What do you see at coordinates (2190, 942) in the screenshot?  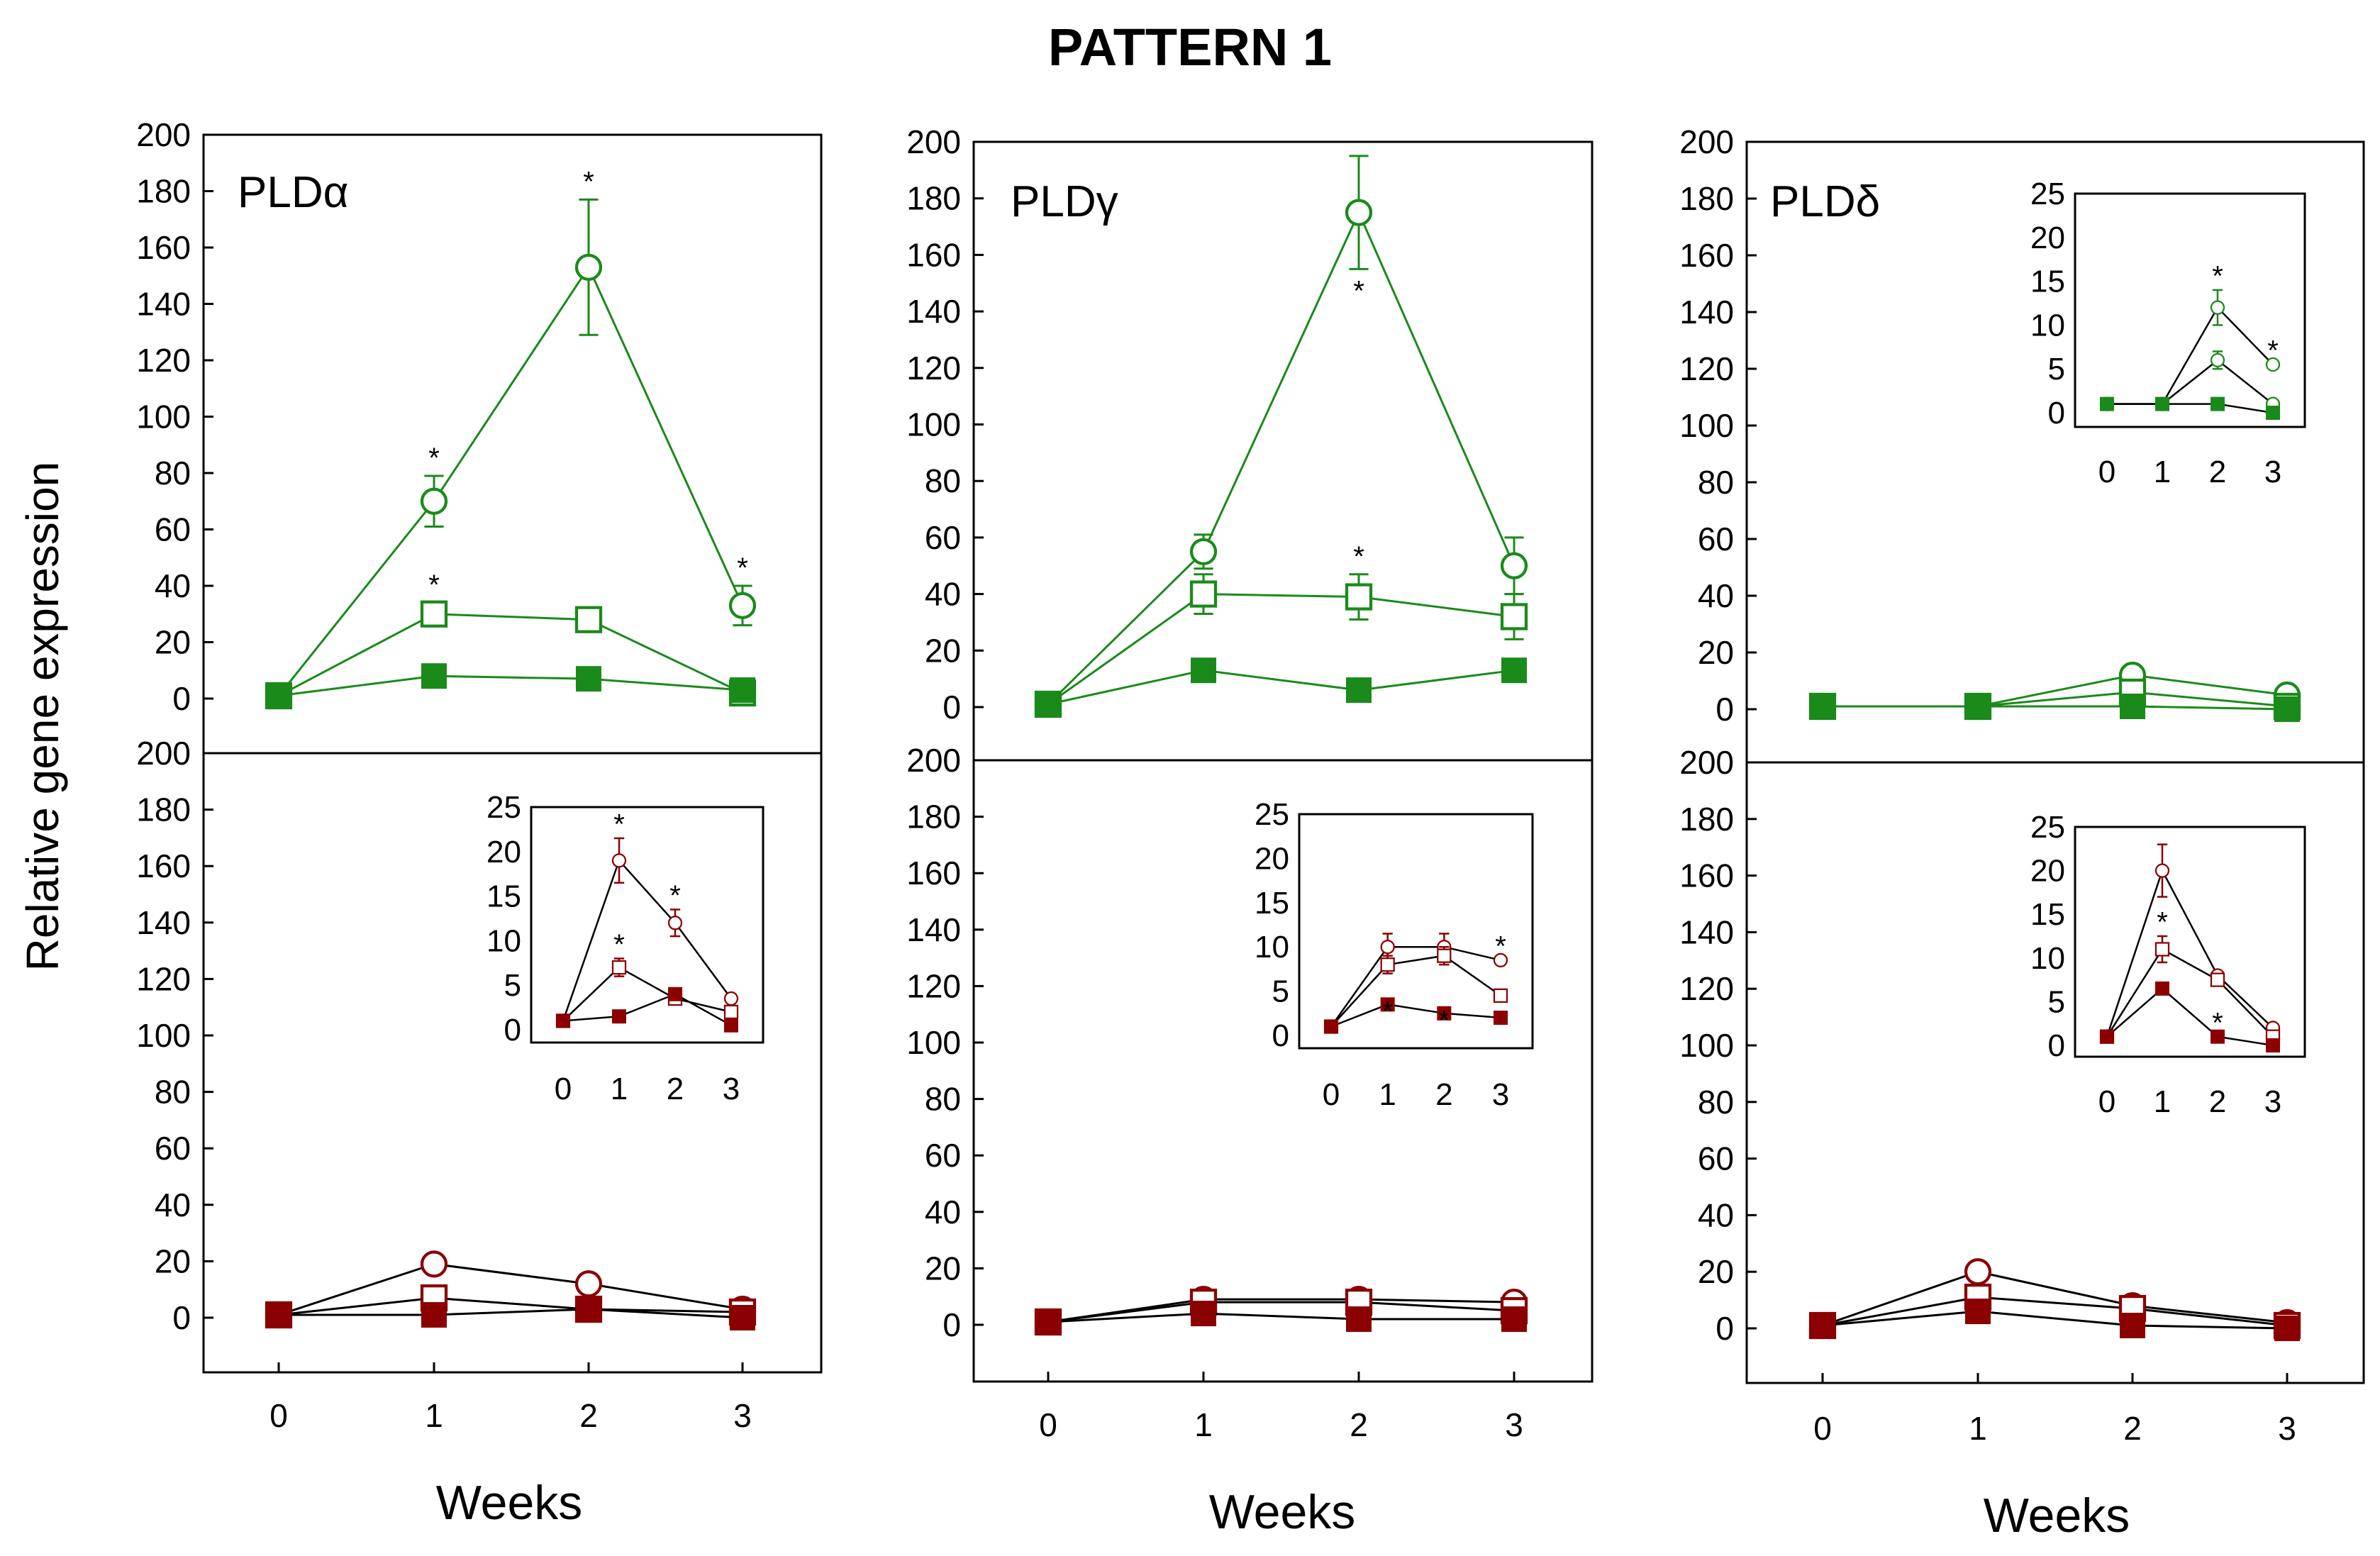 I see `pld-delta-bottom-inset-frame` at bounding box center [2190, 942].